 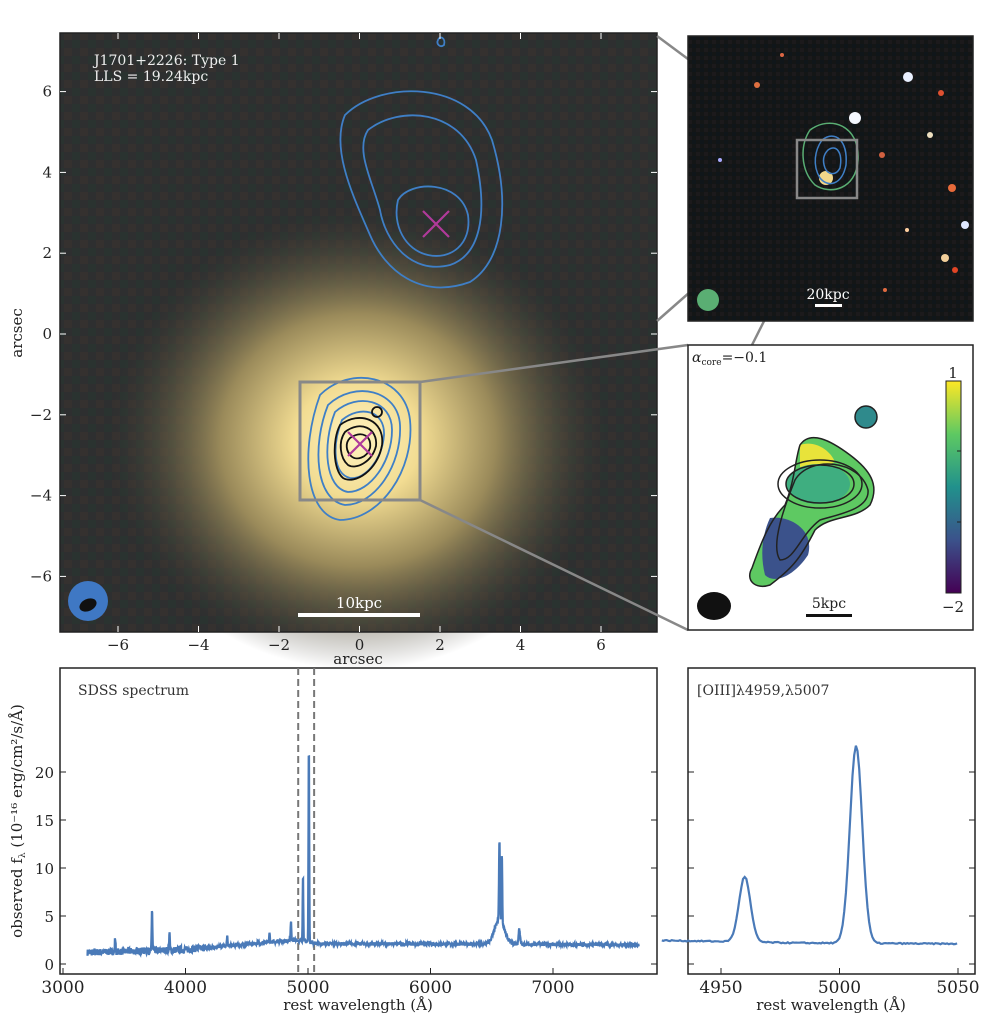 What do you see at coordinates (831, 1005) in the screenshot?
I see `oiii-xlabel: rest wavelength (Å)` at bounding box center [831, 1005].